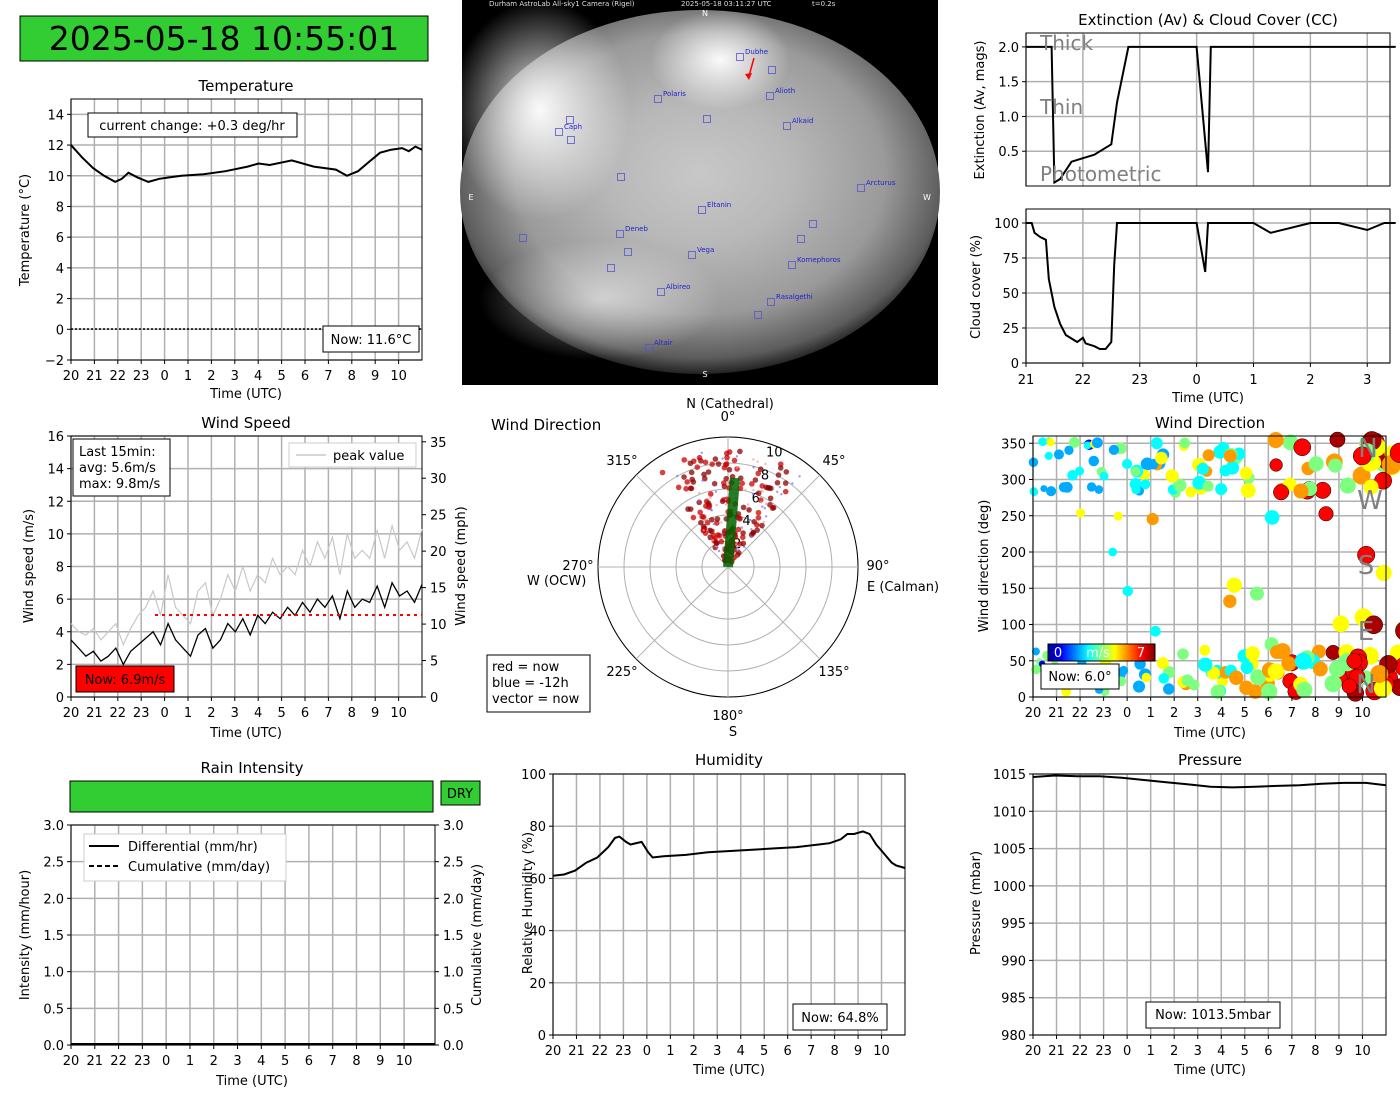 The width and height of the screenshot is (1400, 1100). What do you see at coordinates (840, 1017) in the screenshot?
I see `humidity-now-box` at bounding box center [840, 1017].